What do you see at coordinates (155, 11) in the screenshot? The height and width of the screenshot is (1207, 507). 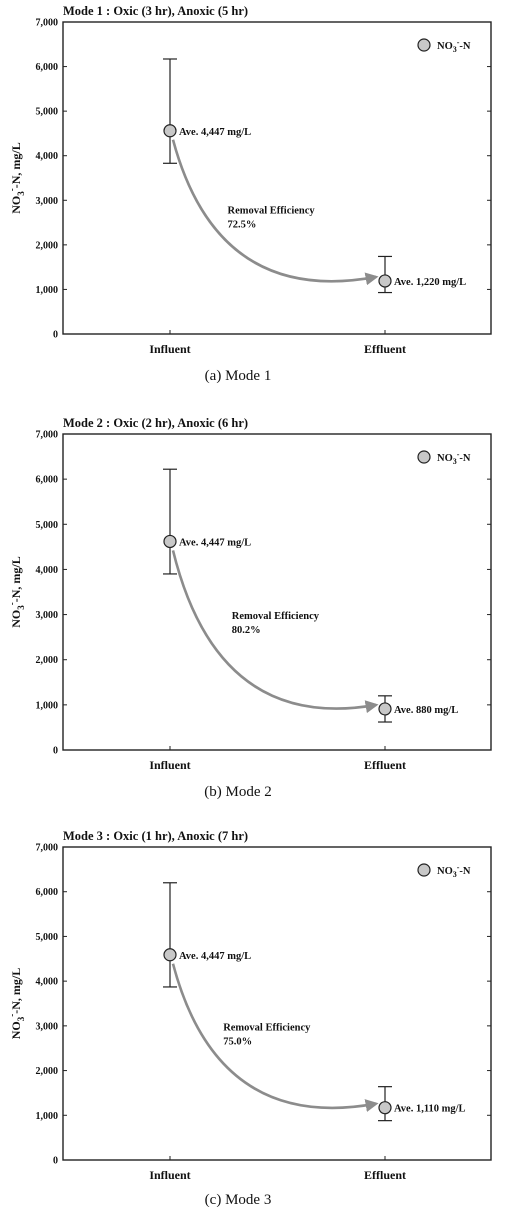 I see `panel-title: Mode 1 : Oxic (3 hr), Anoxic (5 hr)` at bounding box center [155, 11].